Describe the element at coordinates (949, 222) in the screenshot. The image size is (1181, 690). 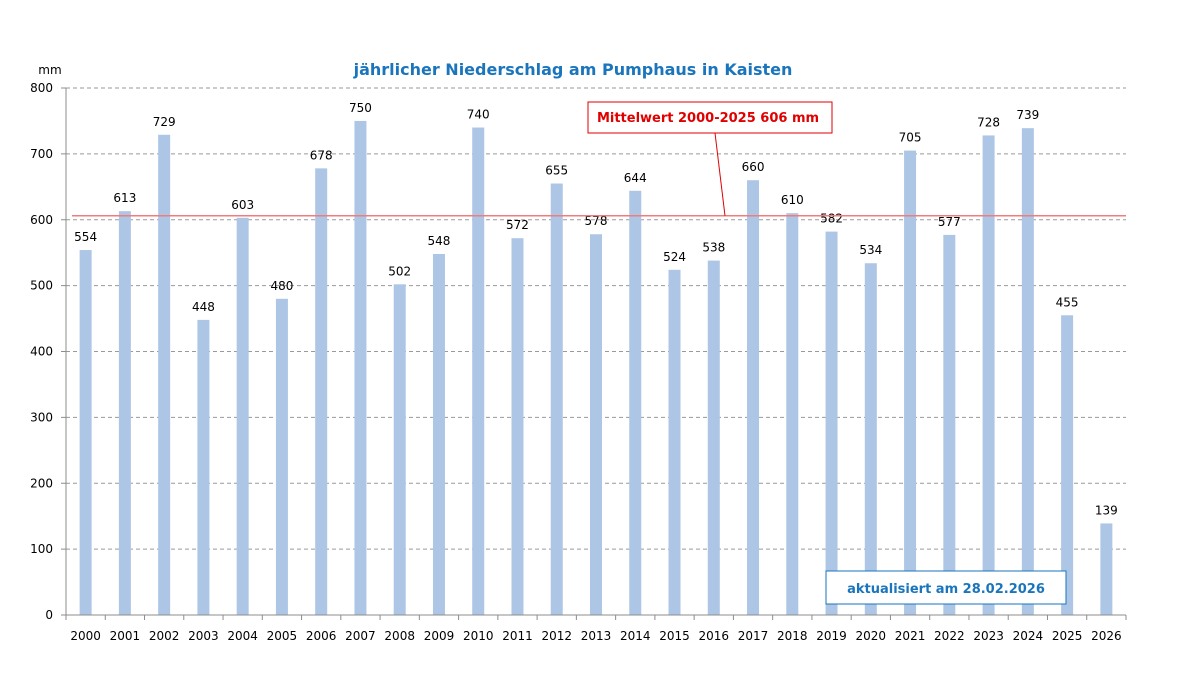
I see `data-label-2022: 577` at that location.